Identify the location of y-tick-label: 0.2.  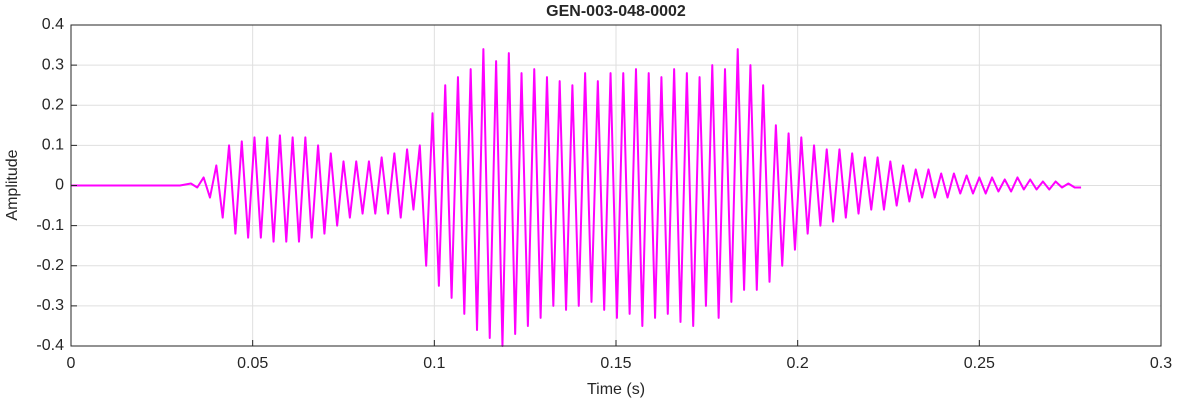
(53, 104).